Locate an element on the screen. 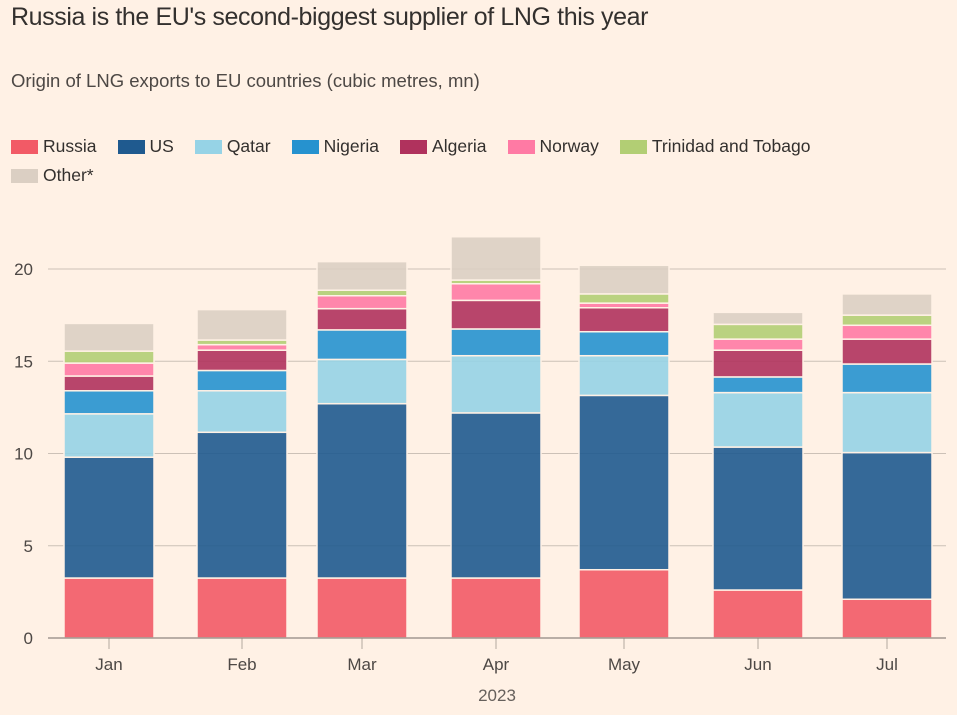 The image size is (957, 715). legend-item-nigeria: Nigeria is located at coordinates (335, 146).